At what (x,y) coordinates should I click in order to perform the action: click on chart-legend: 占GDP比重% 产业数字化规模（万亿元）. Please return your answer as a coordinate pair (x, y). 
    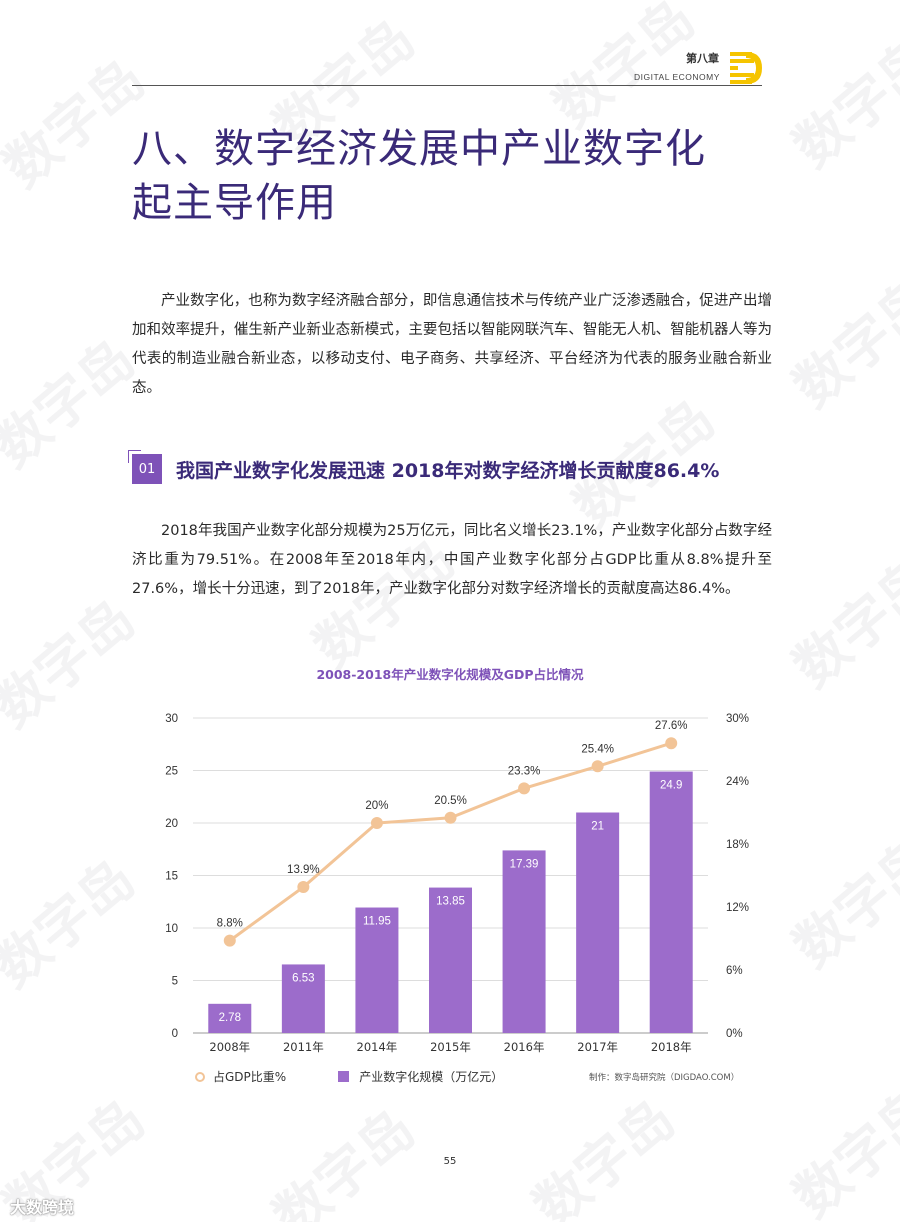
    Looking at the image, I should click on (349, 1076).